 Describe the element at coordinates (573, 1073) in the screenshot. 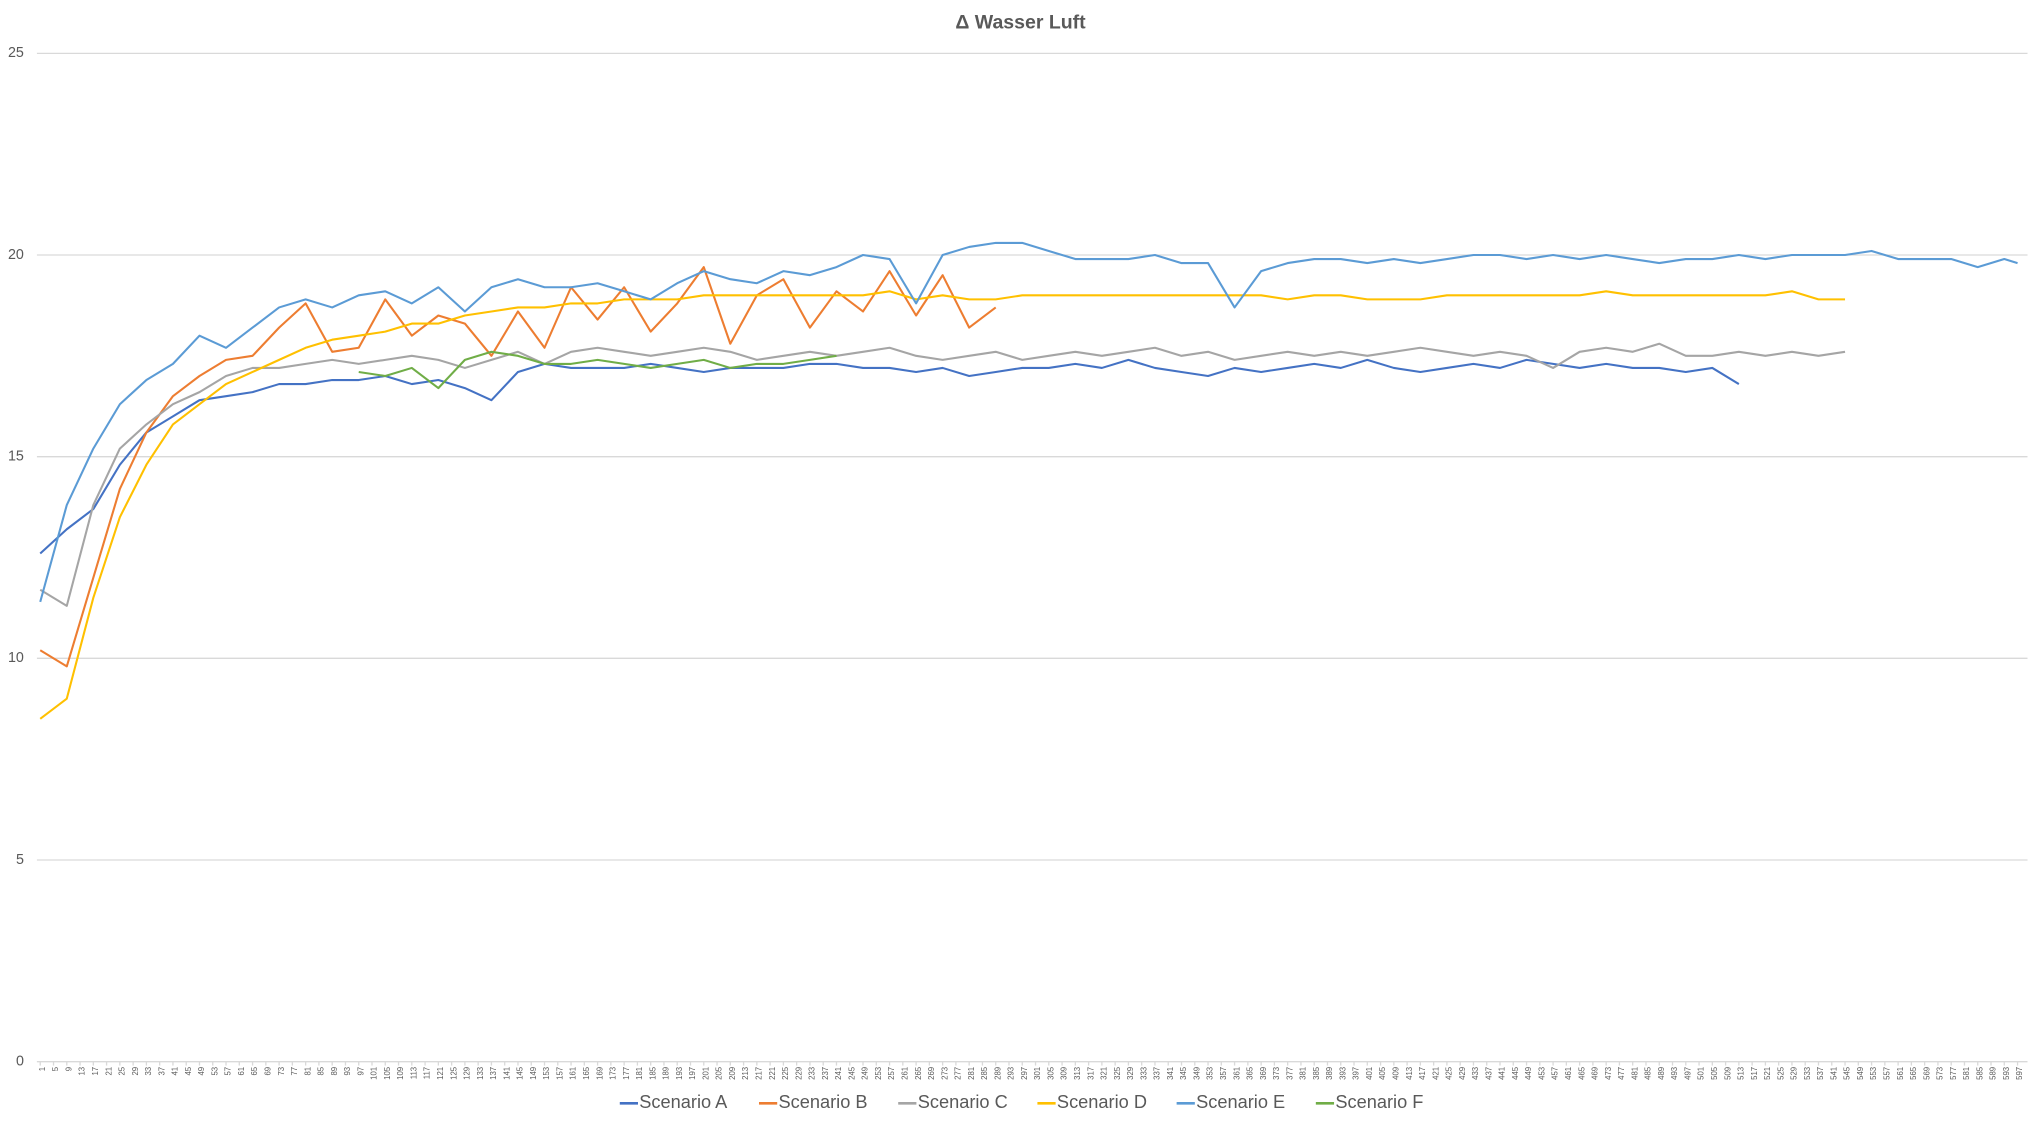

I see `x-tick-label: 161` at that location.